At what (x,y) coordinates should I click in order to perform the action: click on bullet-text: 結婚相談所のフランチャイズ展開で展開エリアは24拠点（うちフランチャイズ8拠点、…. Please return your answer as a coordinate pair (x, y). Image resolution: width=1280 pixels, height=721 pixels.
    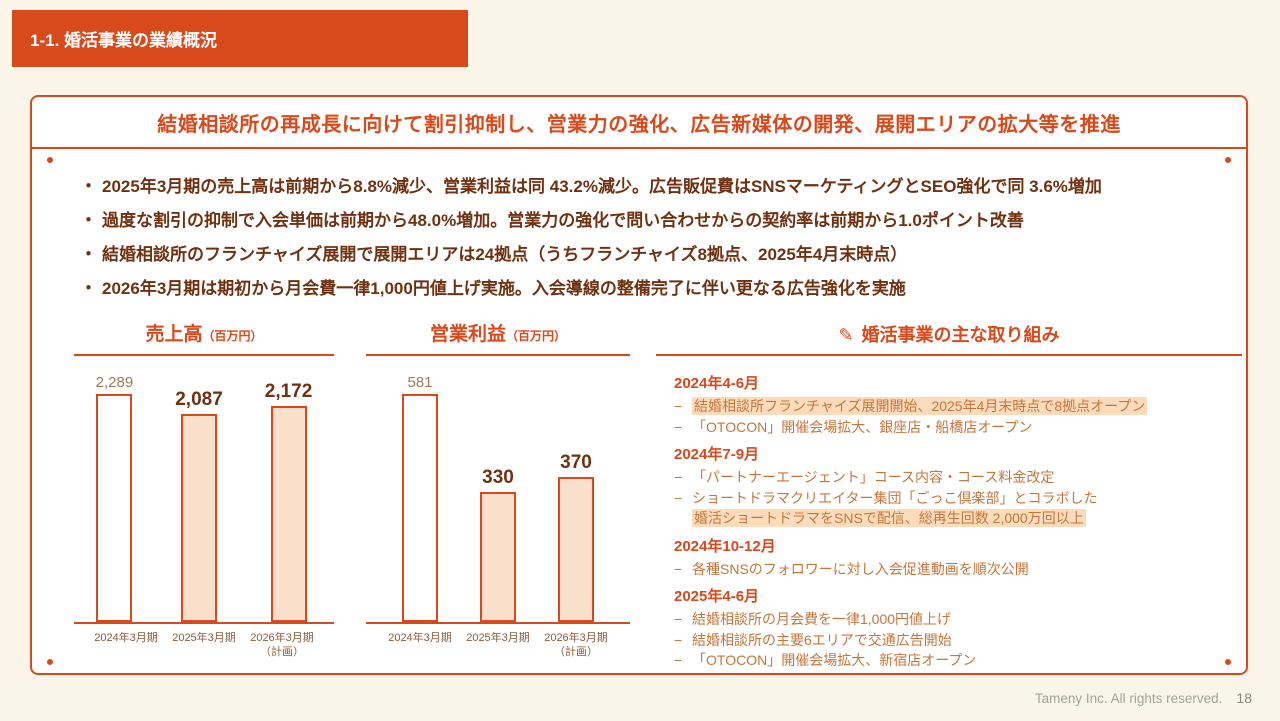
    Looking at the image, I should click on (505, 254).